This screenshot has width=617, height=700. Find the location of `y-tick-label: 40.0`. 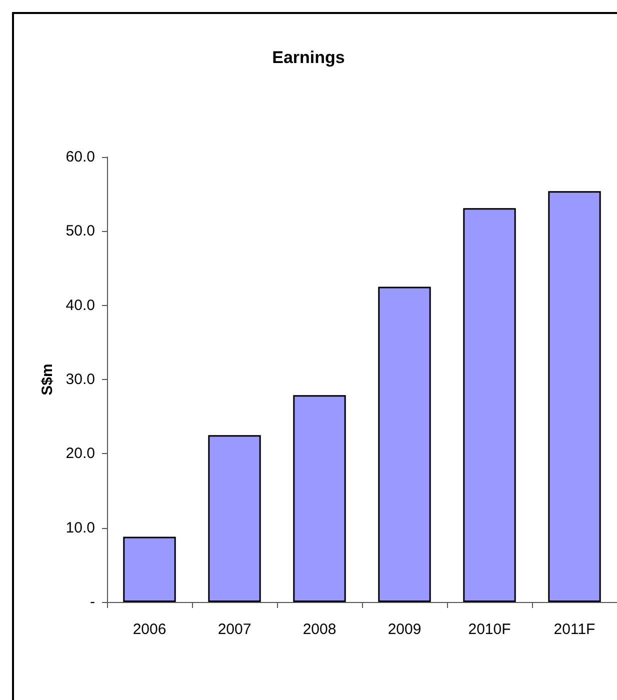

y-tick-label: 40.0 is located at coordinates (80, 305).